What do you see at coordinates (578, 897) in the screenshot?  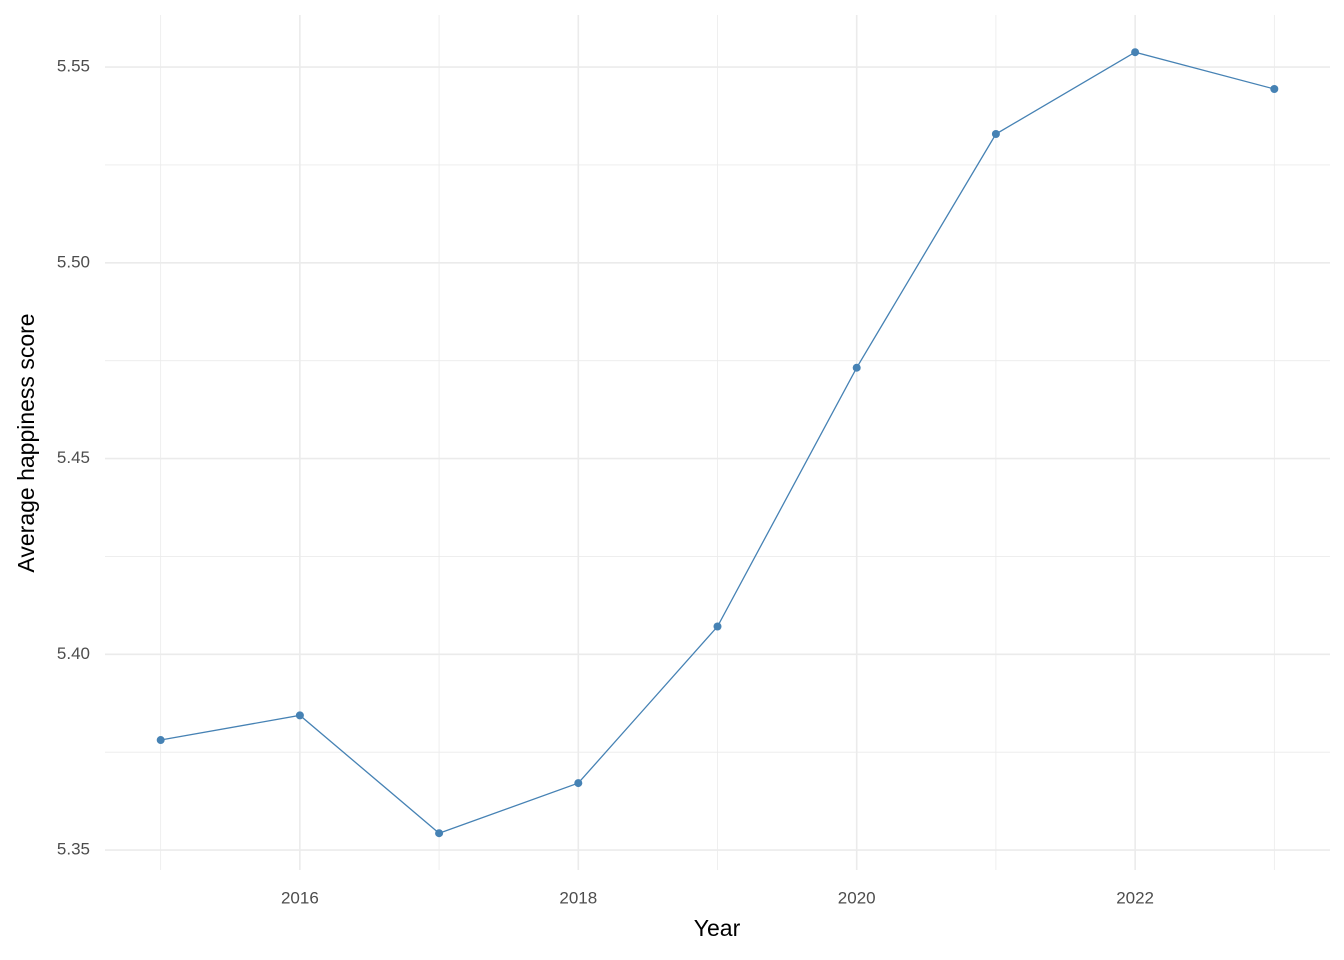 I see `x-tick-label: 2018` at bounding box center [578, 897].